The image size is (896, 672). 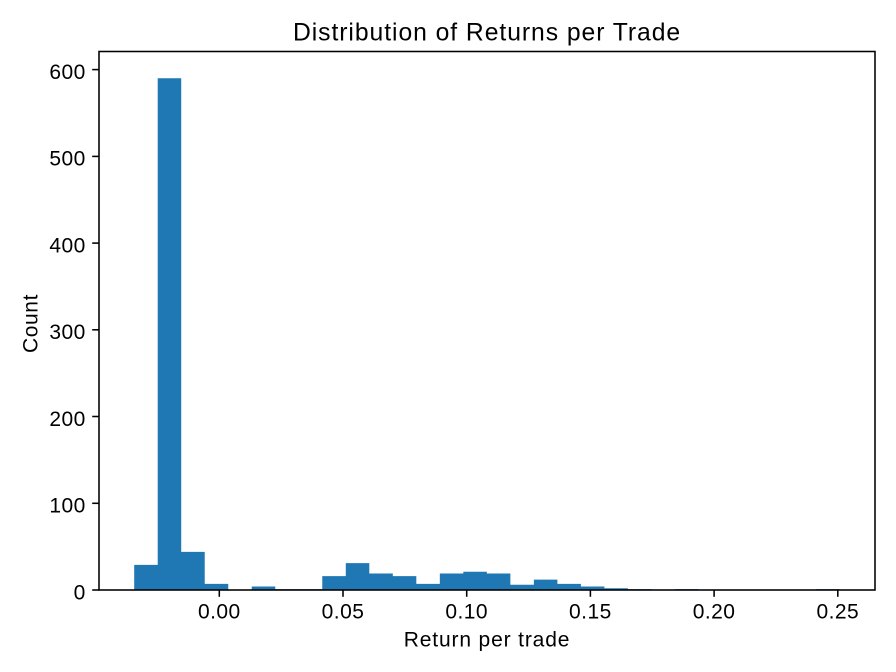 I want to click on svg-text: 0.00, so click(x=219, y=611).